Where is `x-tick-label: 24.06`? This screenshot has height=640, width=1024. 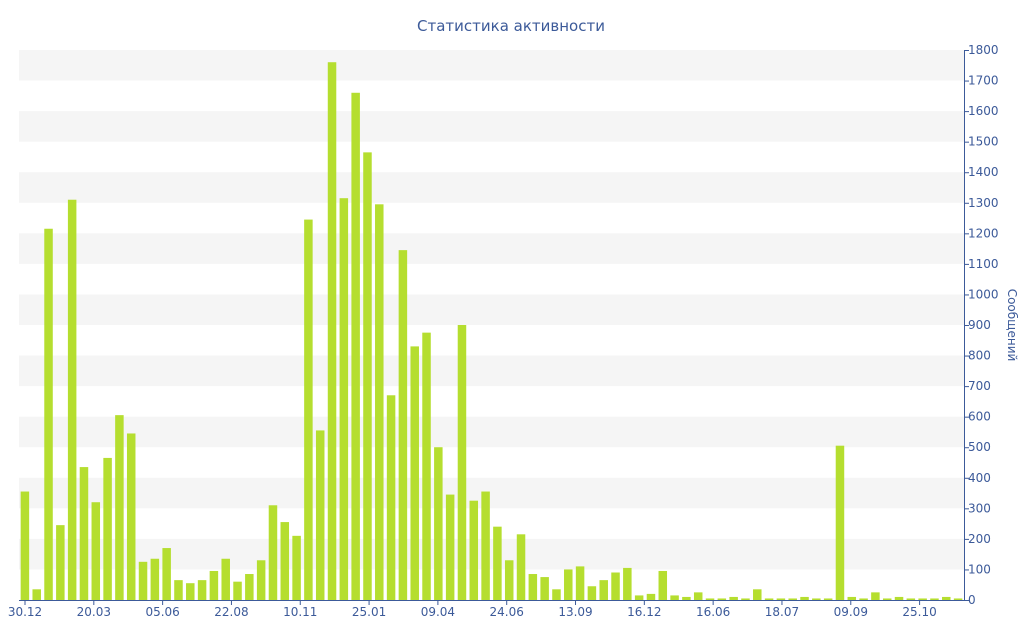 x-tick-label: 24.06 is located at coordinates (507, 612).